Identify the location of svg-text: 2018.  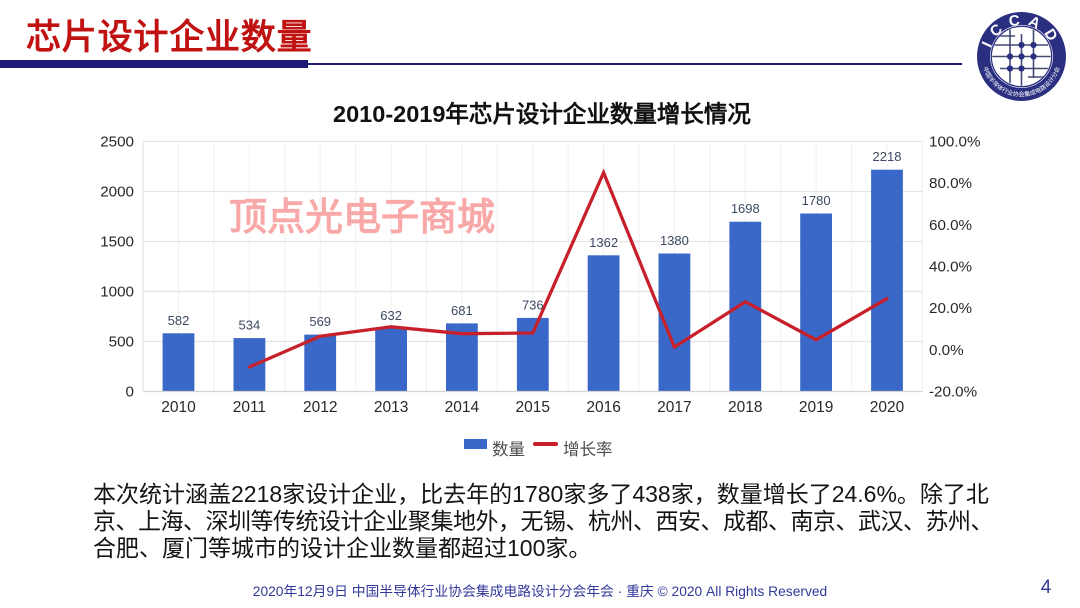
(745, 407).